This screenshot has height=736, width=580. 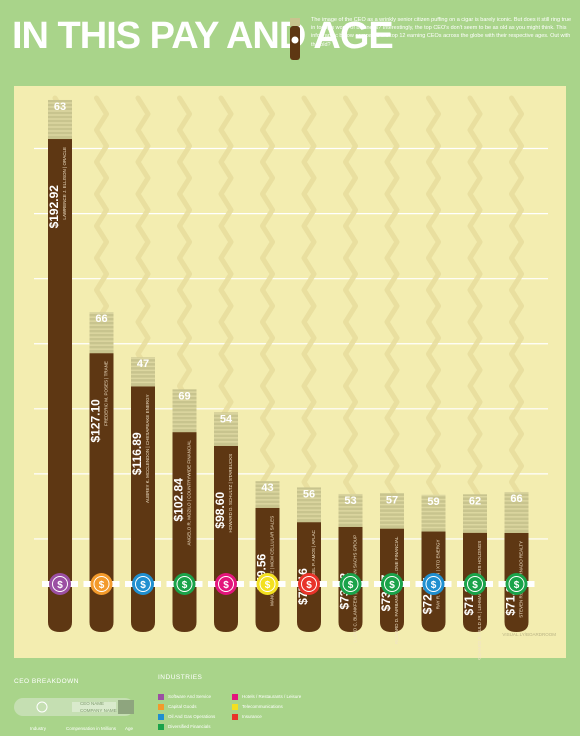 I want to click on cigar-icon, so click(x=295, y=39).